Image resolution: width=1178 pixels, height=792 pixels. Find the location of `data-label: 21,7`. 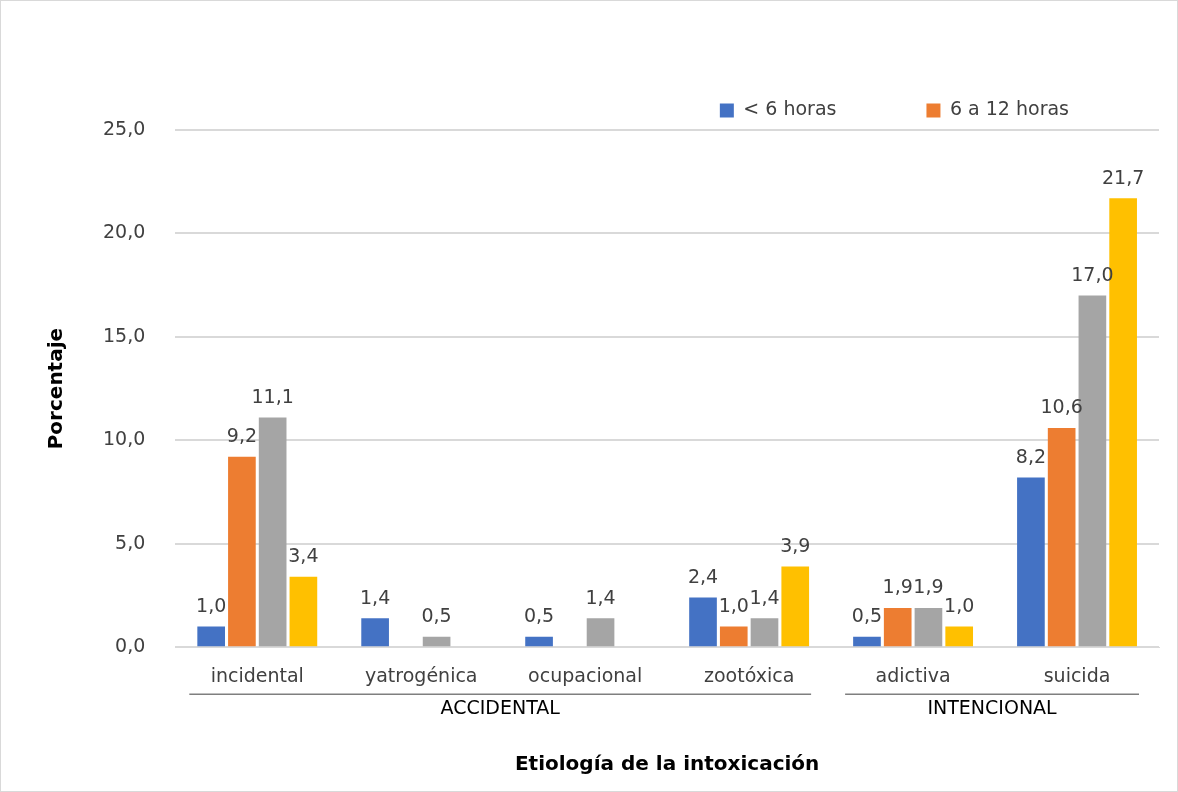

data-label: 21,7 is located at coordinates (1123, 176).